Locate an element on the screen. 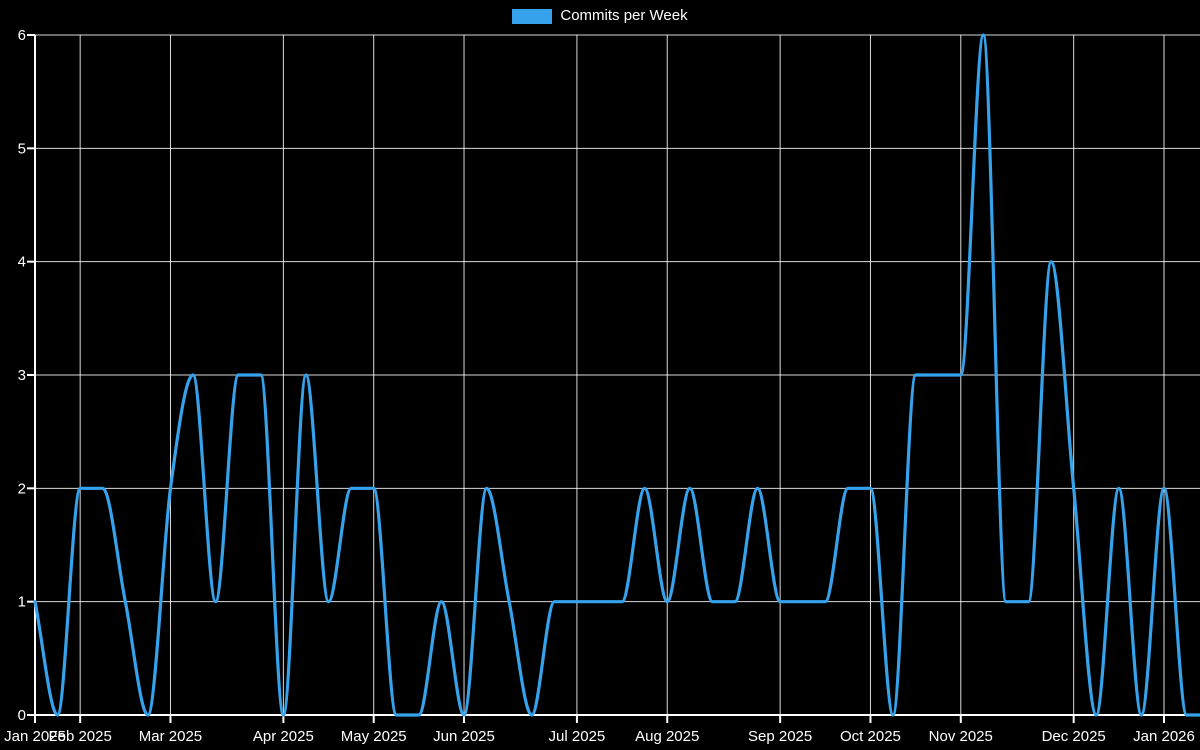  y-axis-label: 0 is located at coordinates (22, 715).